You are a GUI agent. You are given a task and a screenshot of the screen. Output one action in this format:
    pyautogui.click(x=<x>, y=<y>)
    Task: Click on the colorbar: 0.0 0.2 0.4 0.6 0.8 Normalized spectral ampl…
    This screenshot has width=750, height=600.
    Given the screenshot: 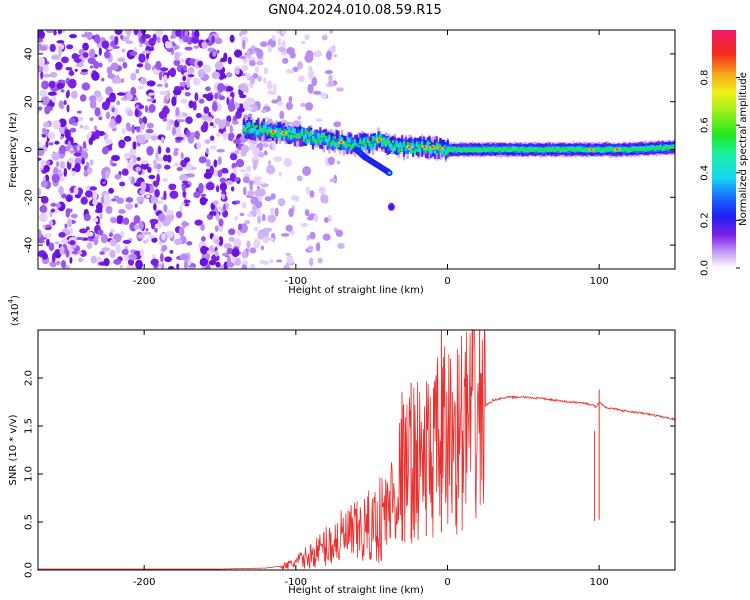 What is the action you would take?
    pyautogui.click(x=724, y=153)
    